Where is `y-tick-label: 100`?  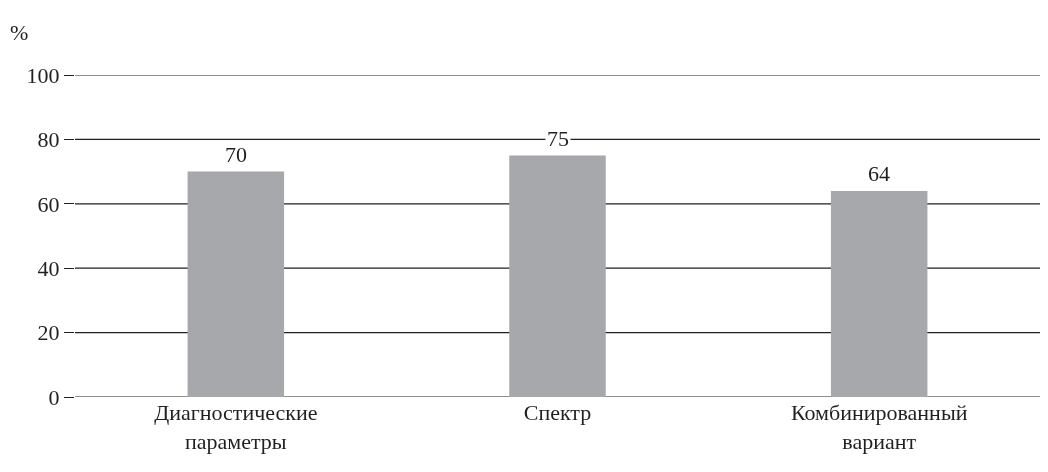
y-tick-label: 100 is located at coordinates (43, 75).